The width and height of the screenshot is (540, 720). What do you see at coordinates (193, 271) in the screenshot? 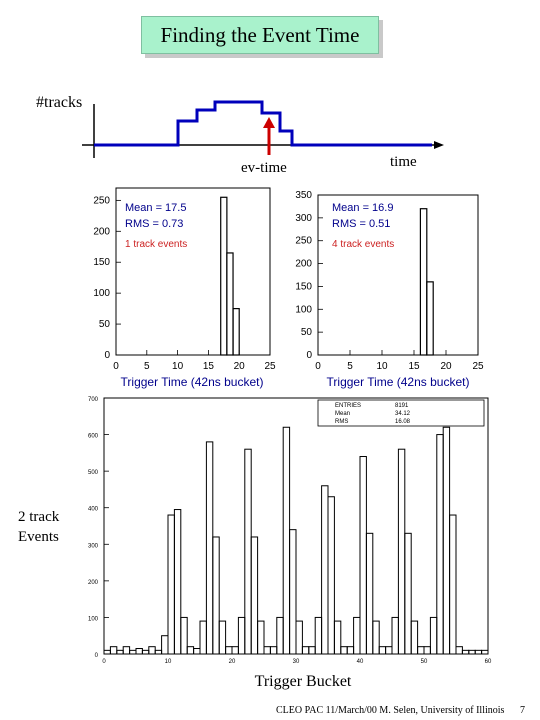
I see `chart1-frame` at bounding box center [193, 271].